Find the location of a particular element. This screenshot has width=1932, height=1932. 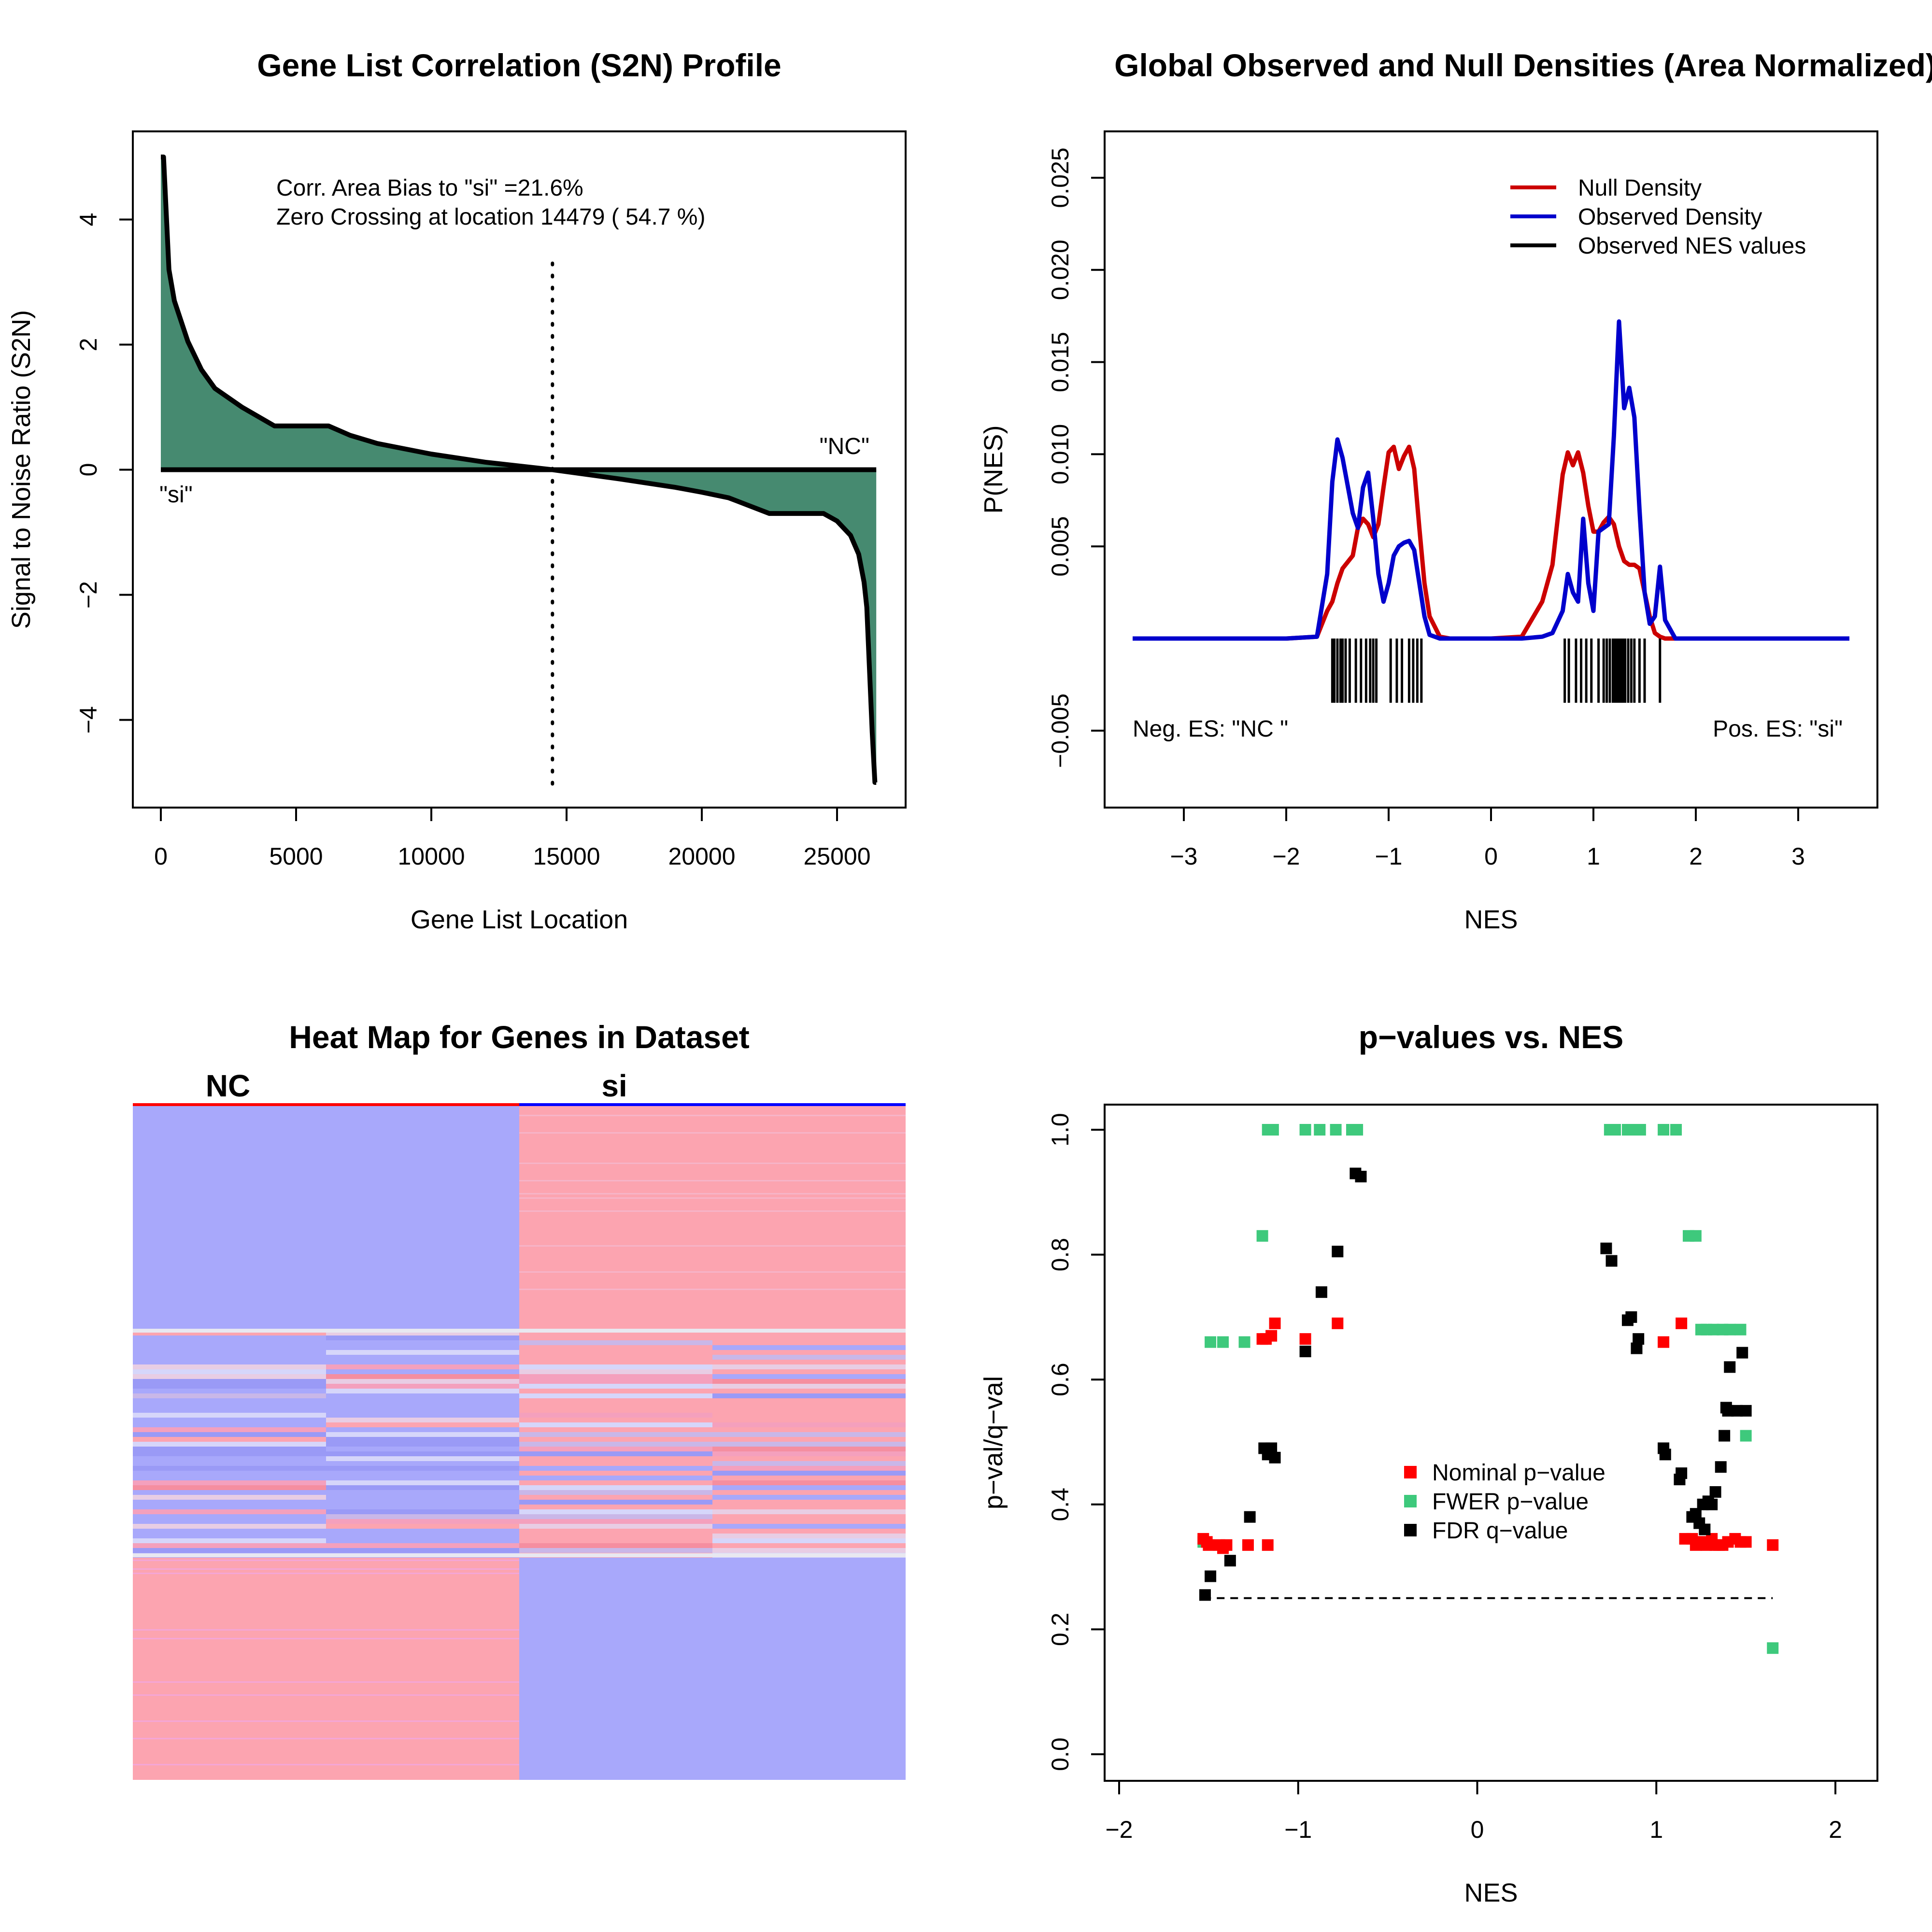

s2n-axes: 0 5000 10000 15000 20000 25000 4 2 0 −2 −4 is located at coordinates (473, 541).